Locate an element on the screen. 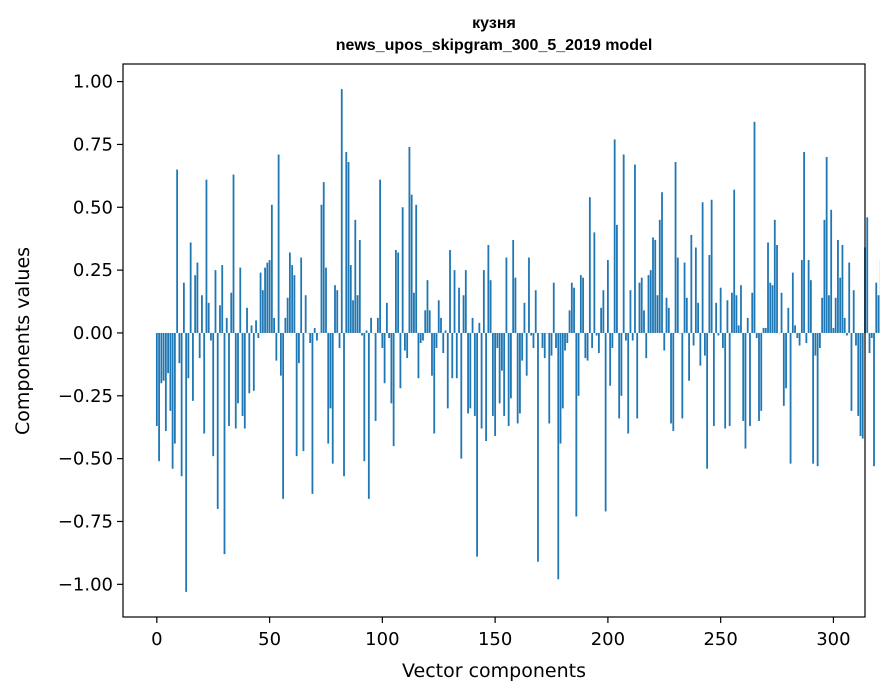  y-tick-label: −1.00 is located at coordinates (85, 584).